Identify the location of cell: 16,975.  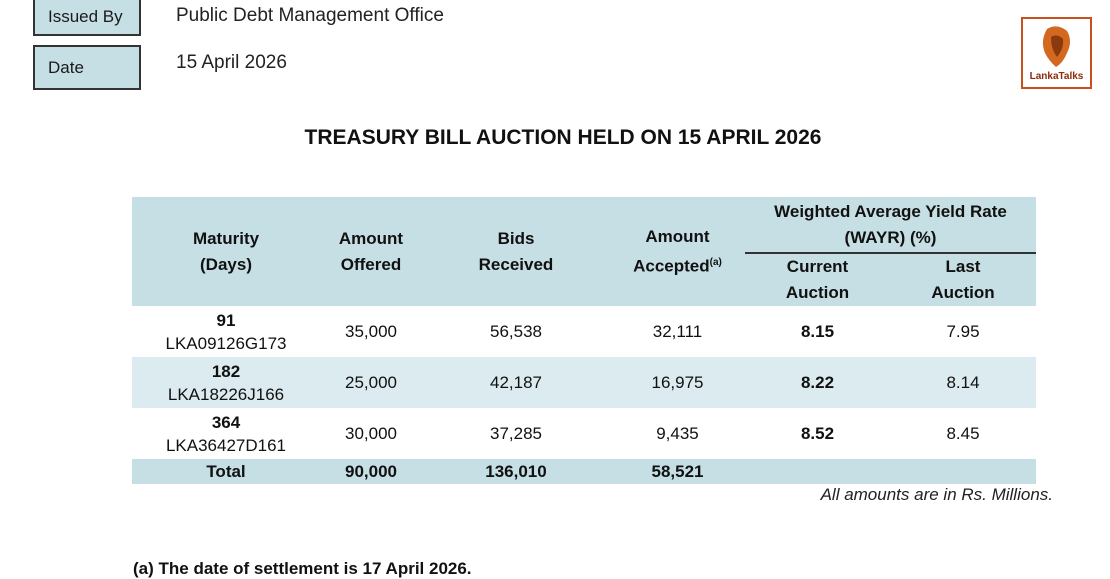
(677, 382).